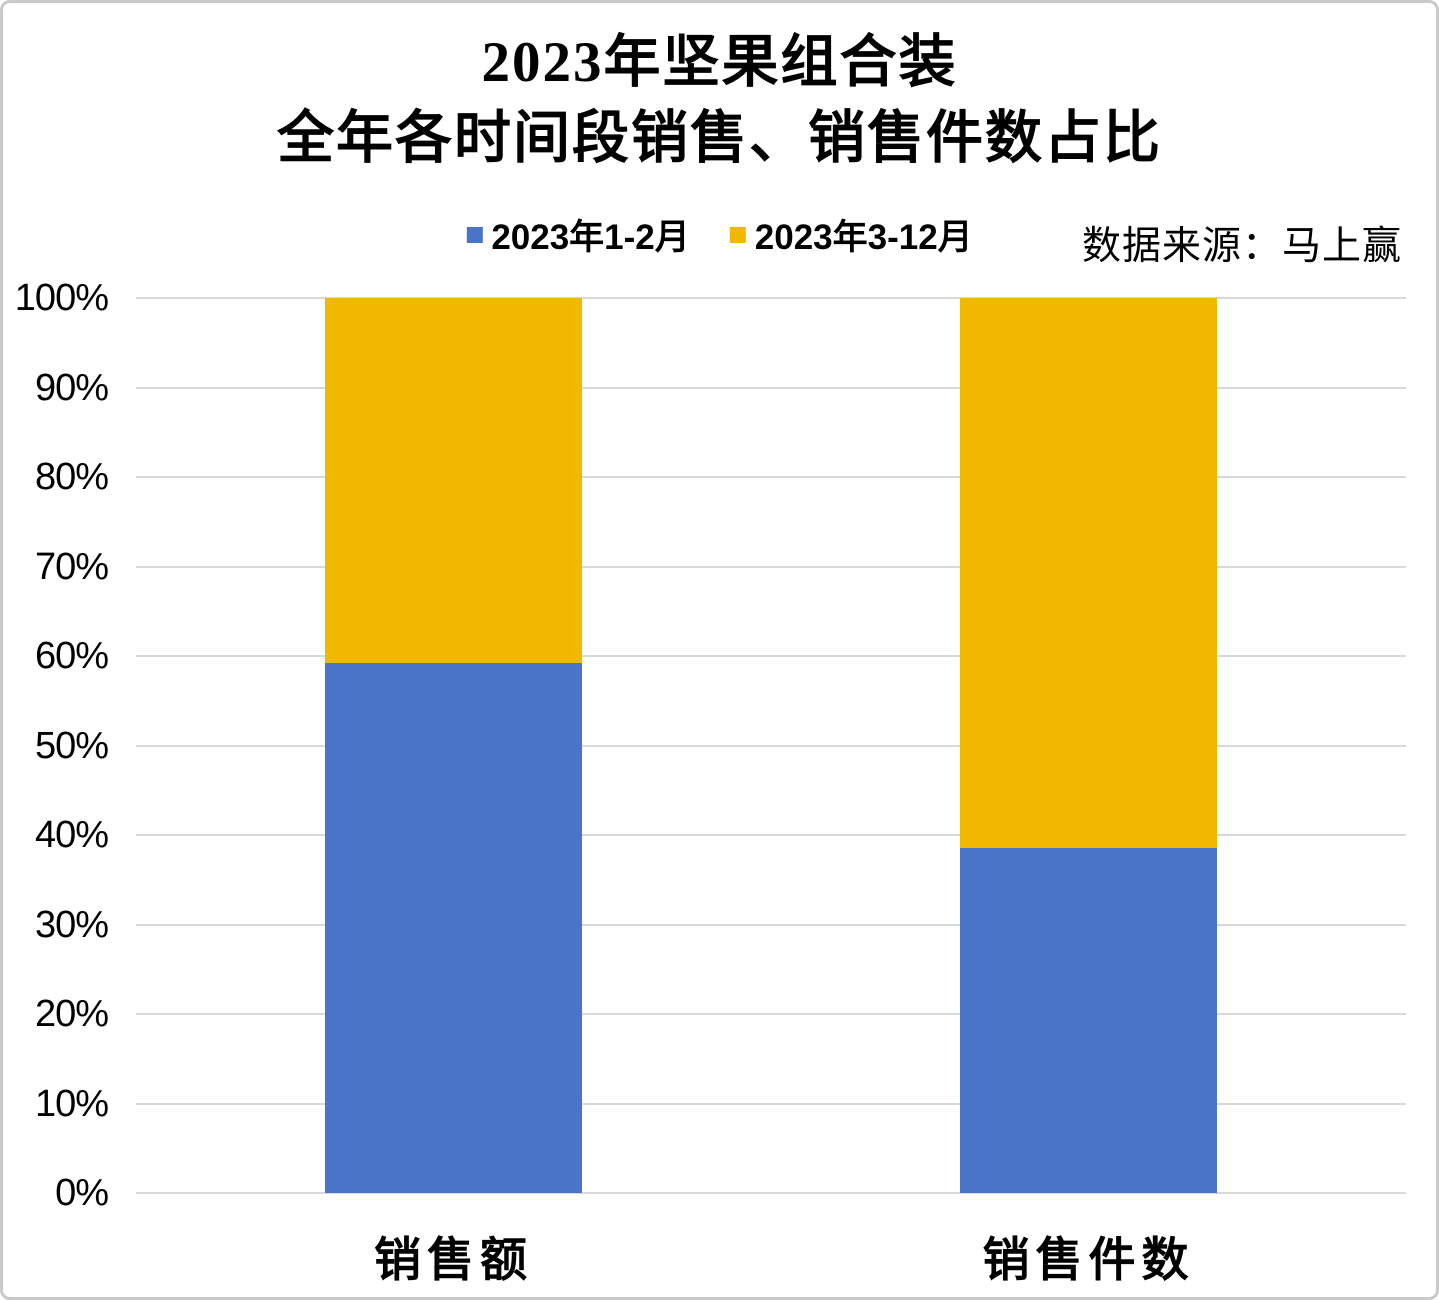  Describe the element at coordinates (71, 745) in the screenshot. I see `y-tick-label: 50%` at that location.